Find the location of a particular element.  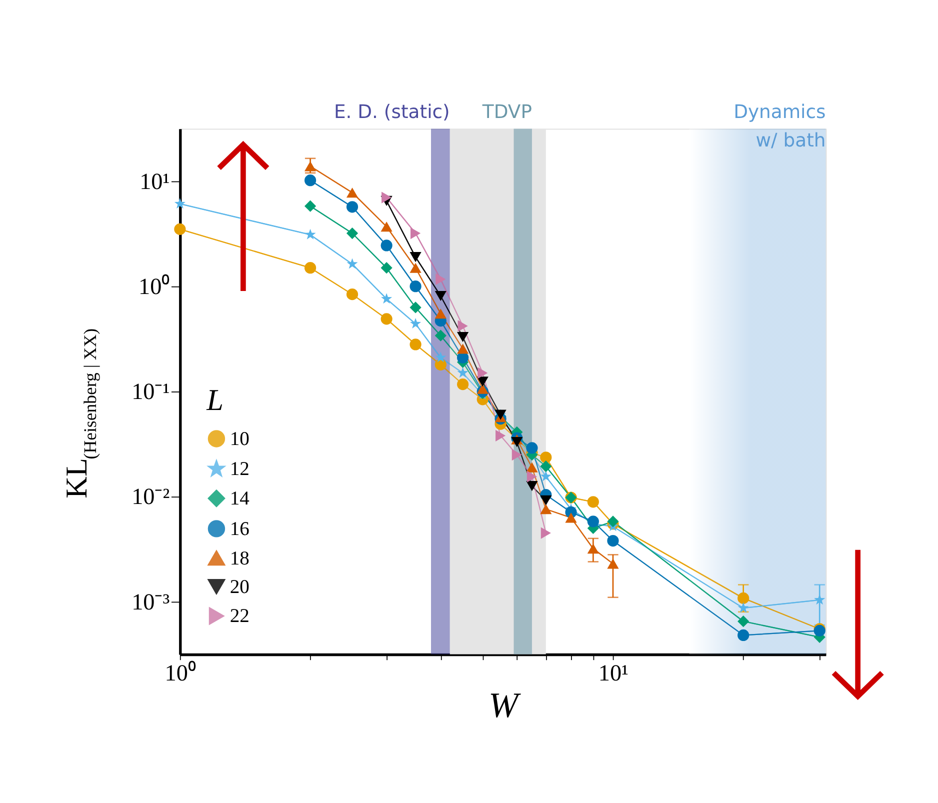

y-tick-label: 10⁰ is located at coordinates (154, 287).